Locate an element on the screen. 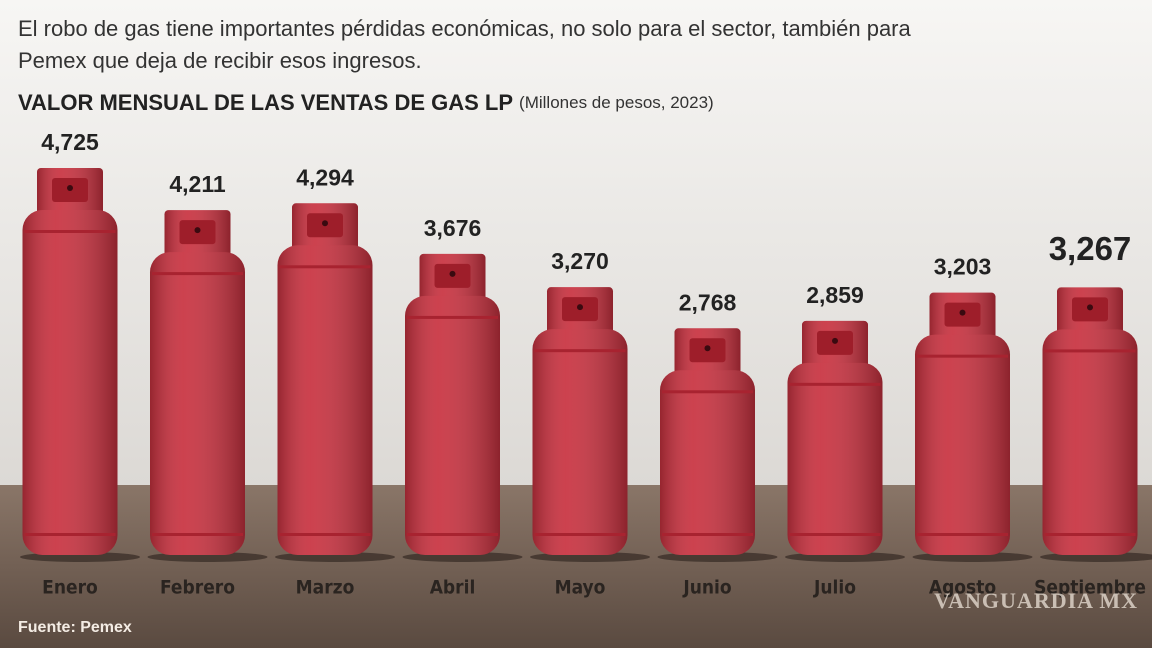  intro-text: Pemex que deja de recibir esos ingresos. is located at coordinates (220, 60).